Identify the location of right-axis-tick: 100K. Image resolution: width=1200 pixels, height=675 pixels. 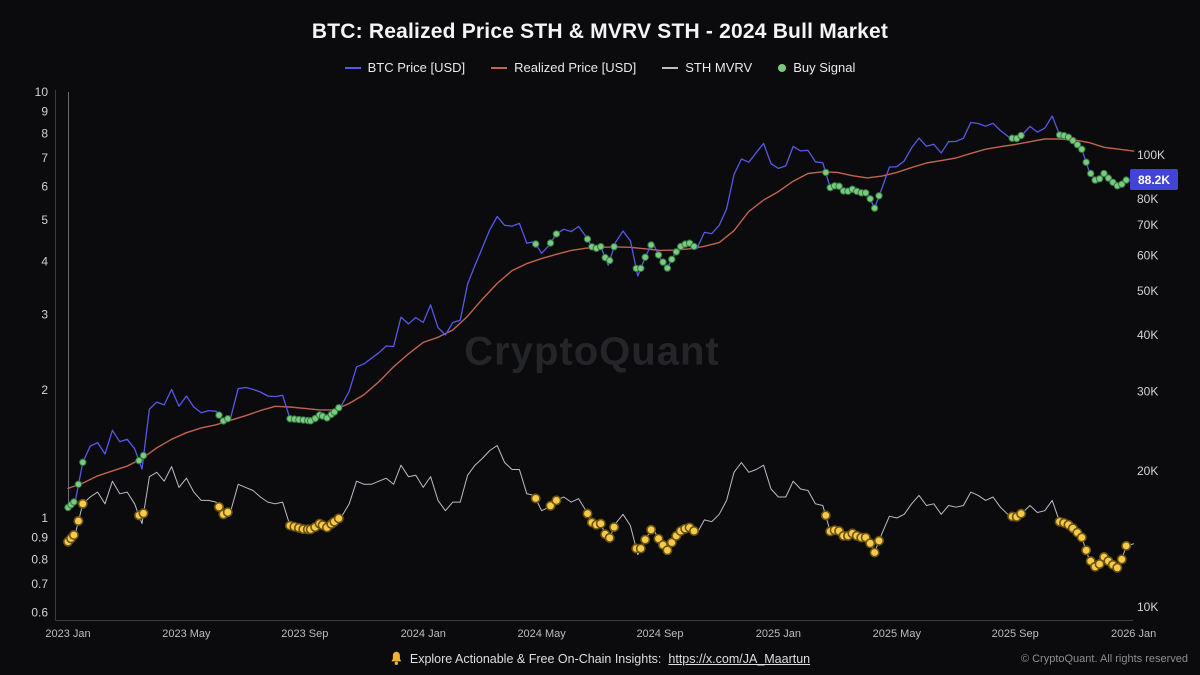
(1151, 155).